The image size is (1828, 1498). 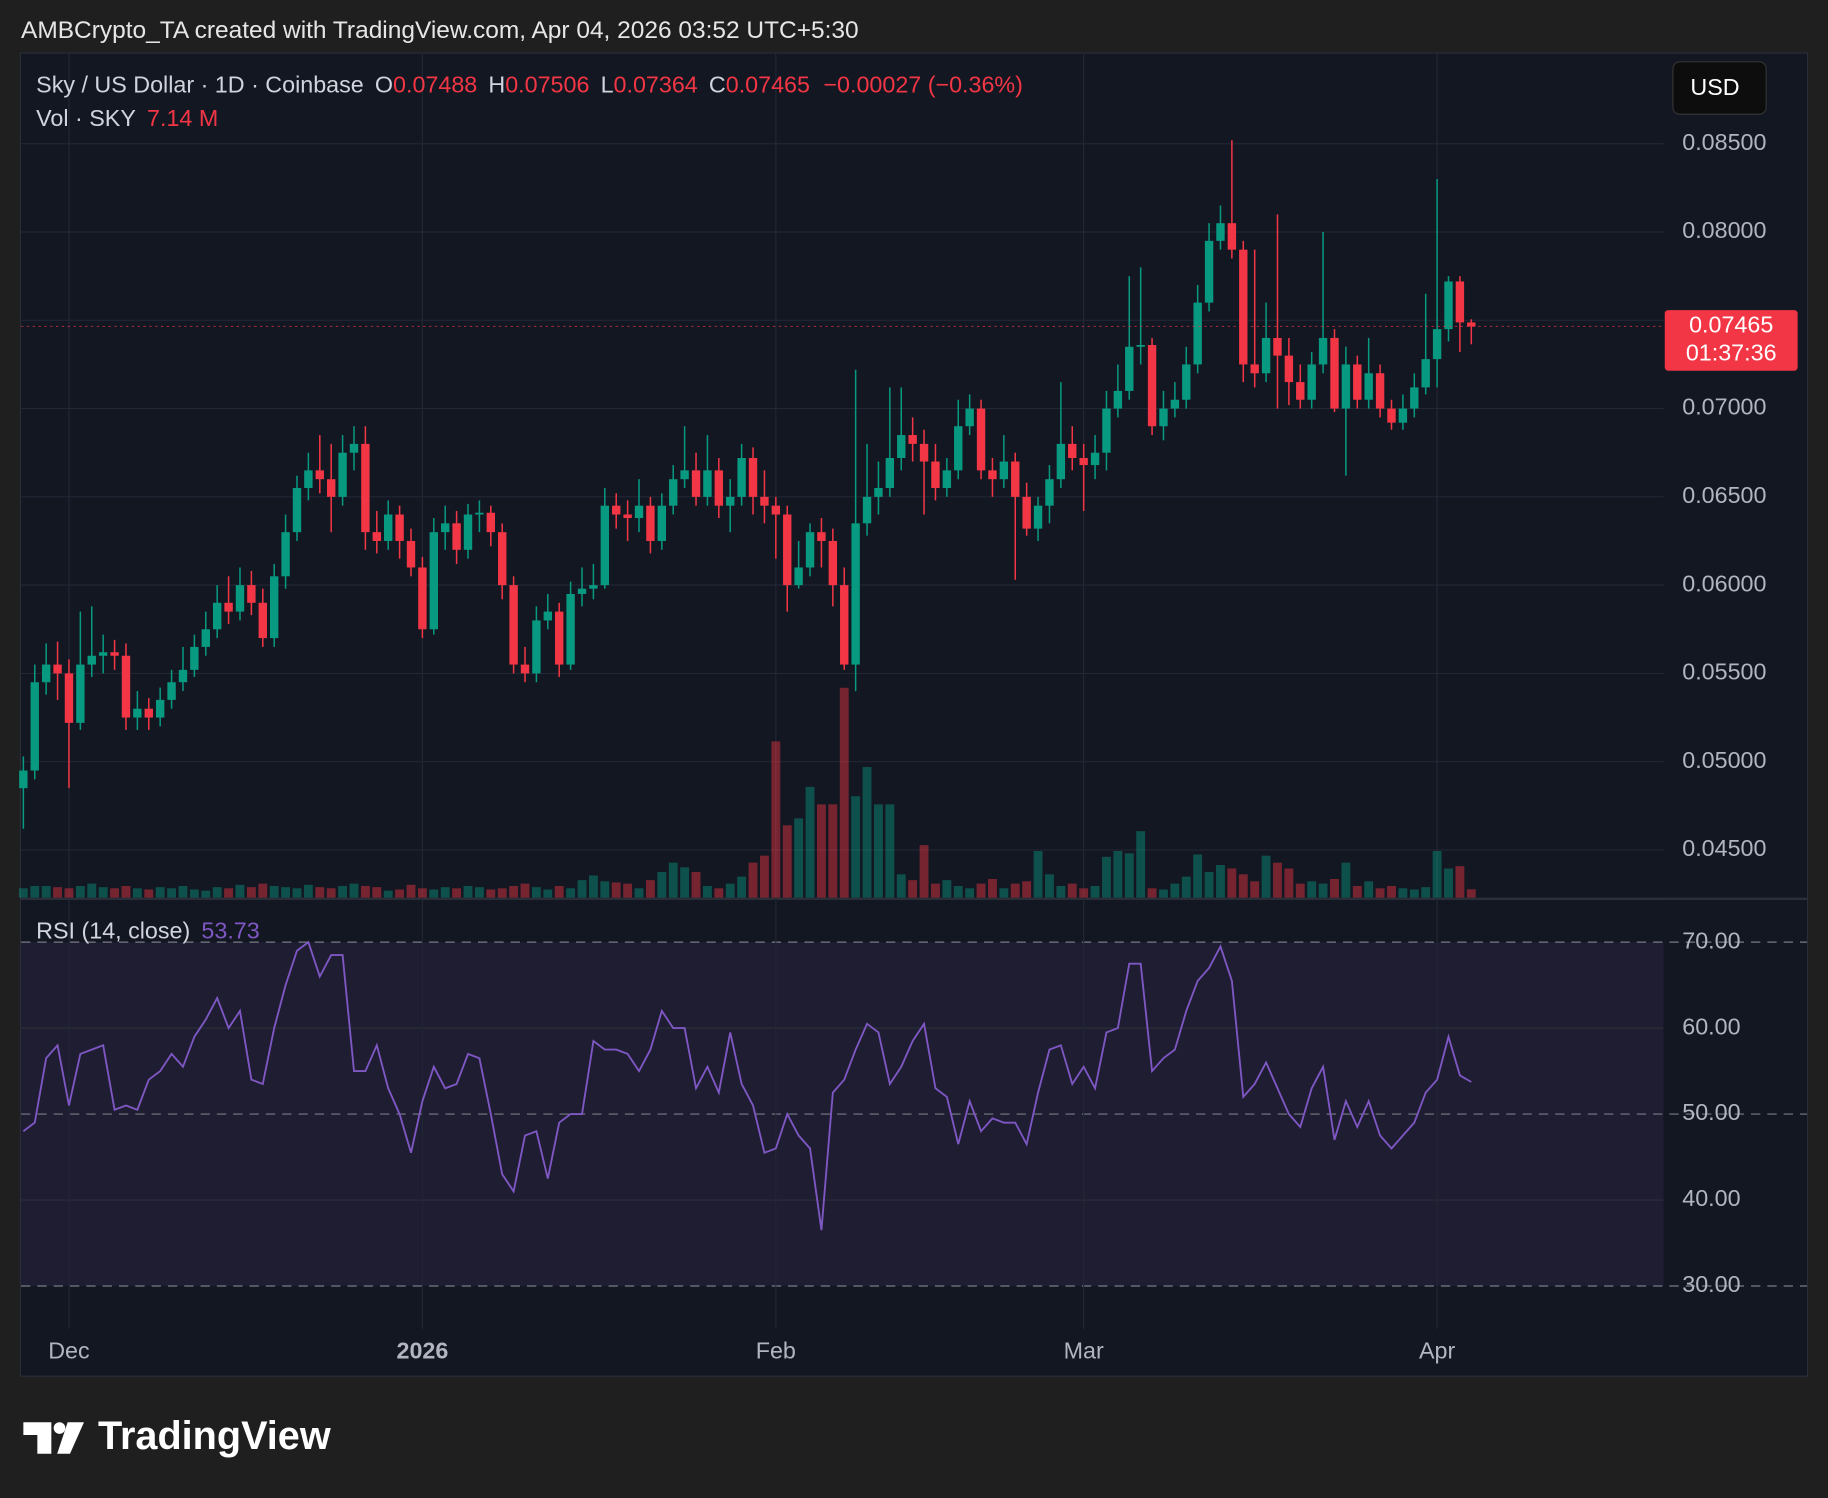 What do you see at coordinates (717, 84) in the screenshot?
I see `close-label: C` at bounding box center [717, 84].